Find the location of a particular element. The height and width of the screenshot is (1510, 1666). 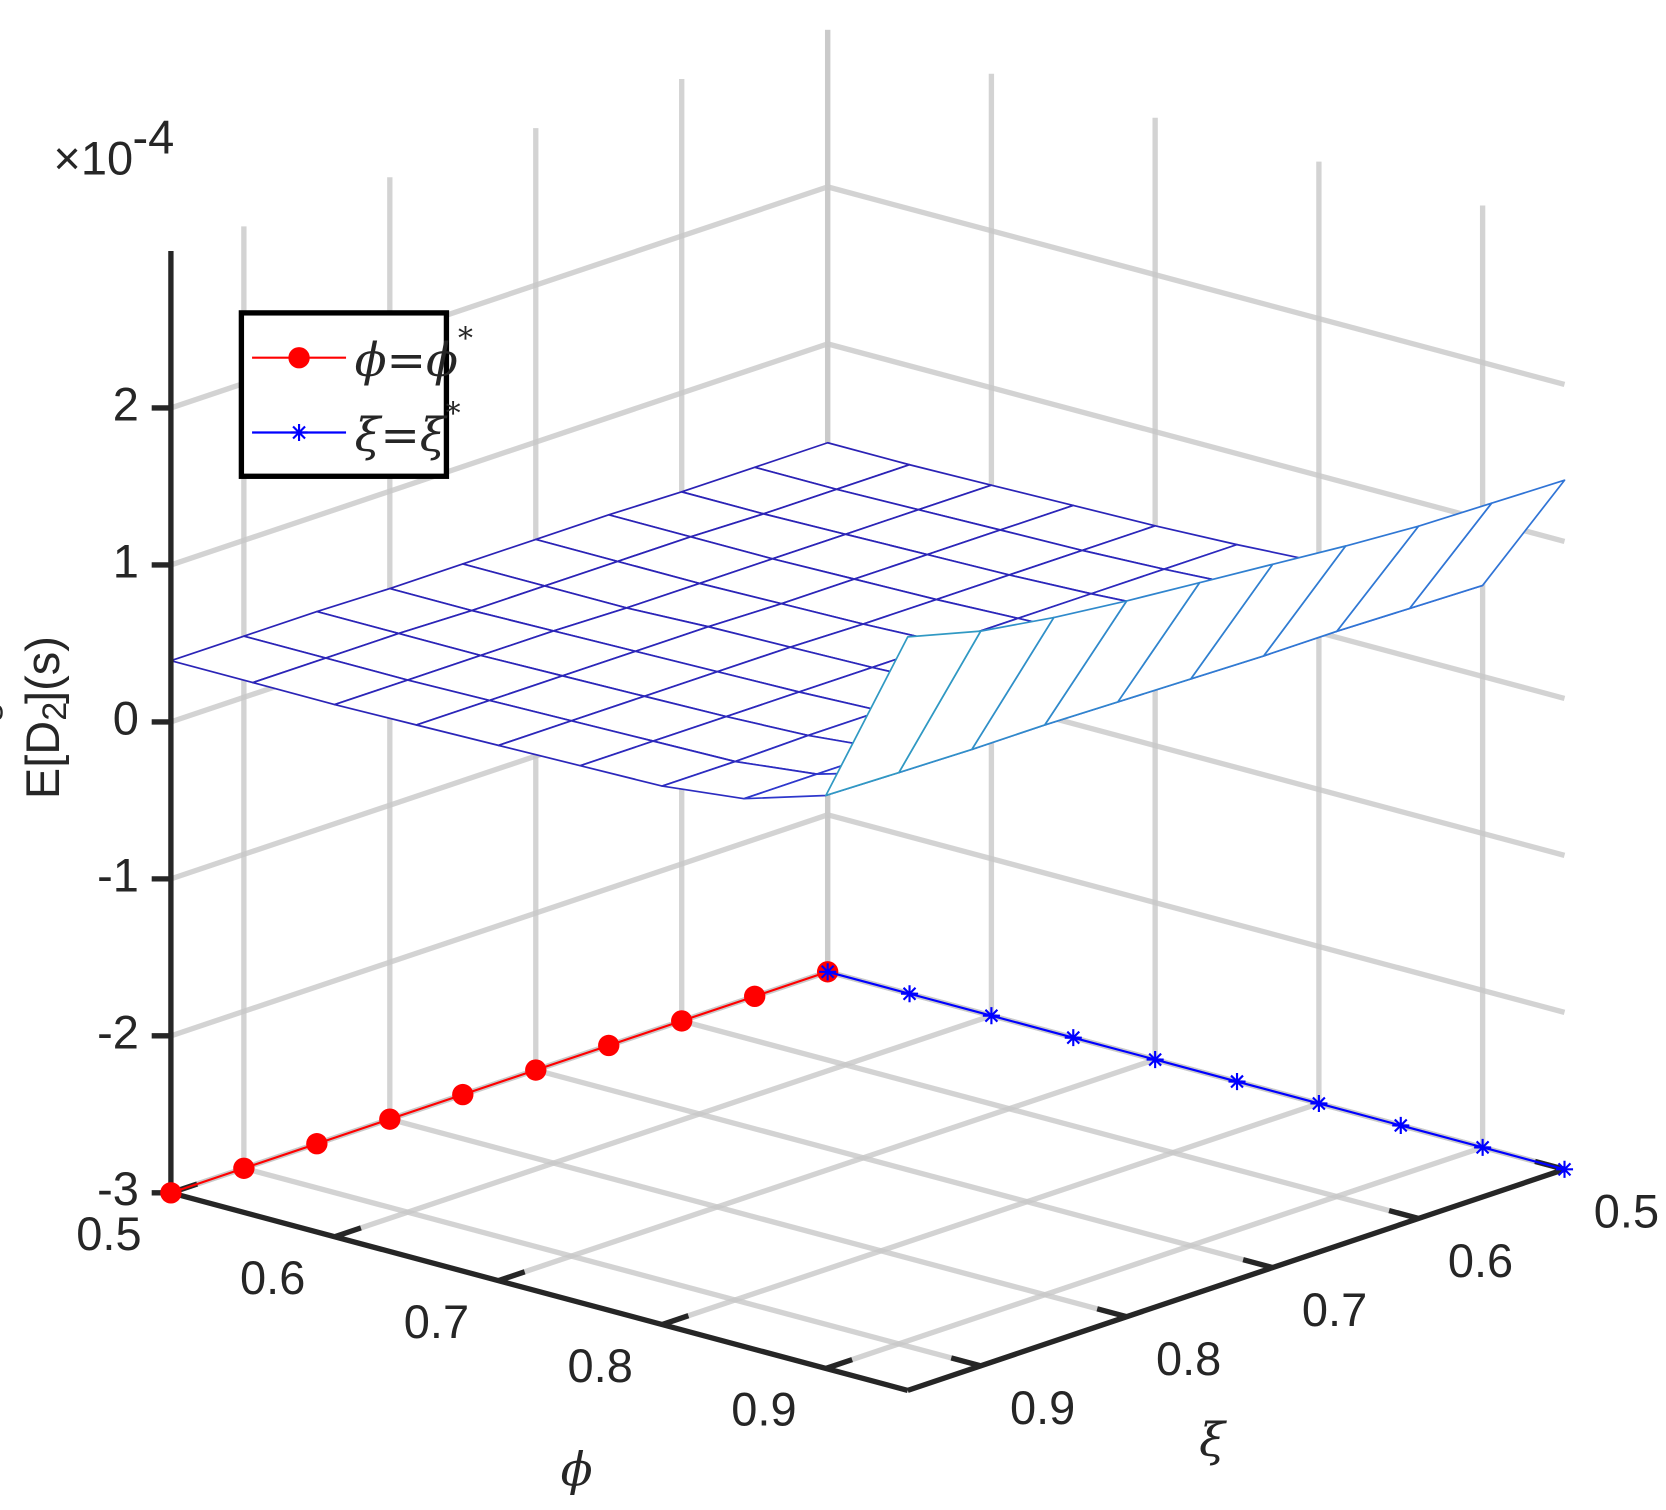

legend is located at coordinates (344, 394).